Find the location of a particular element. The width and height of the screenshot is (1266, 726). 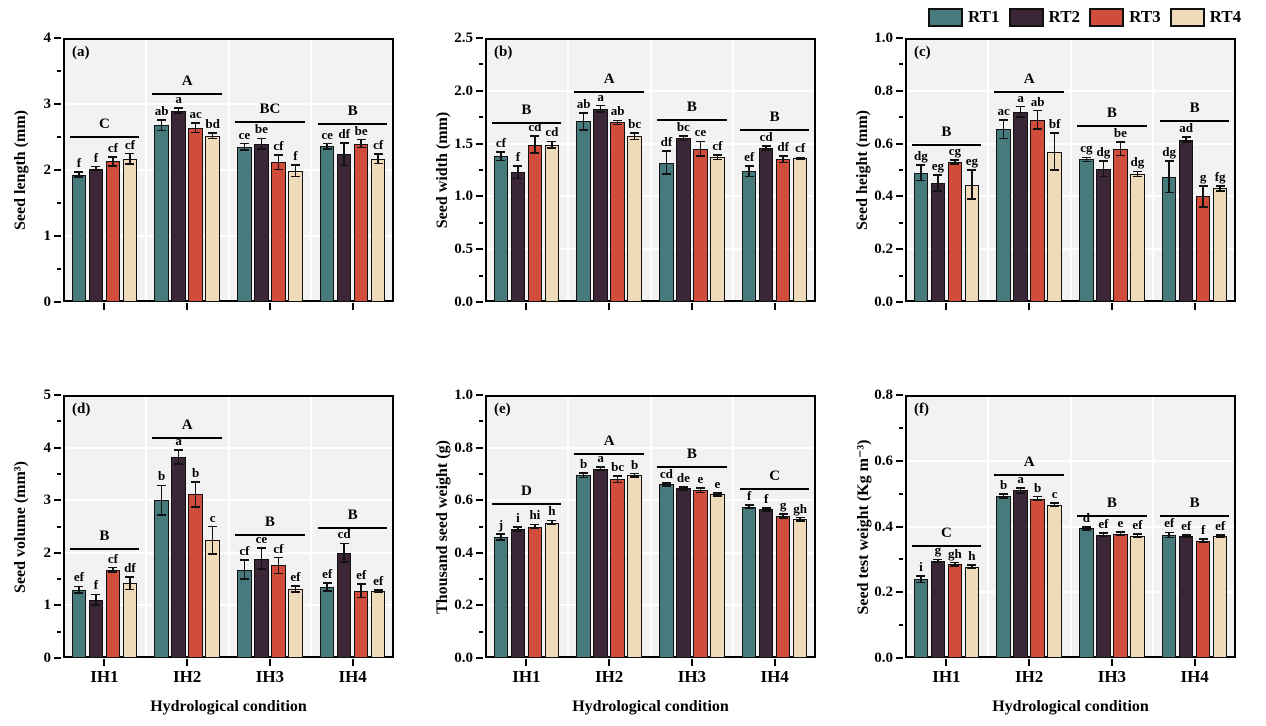

bar-rt1-ih4 is located at coordinates (749, 582).